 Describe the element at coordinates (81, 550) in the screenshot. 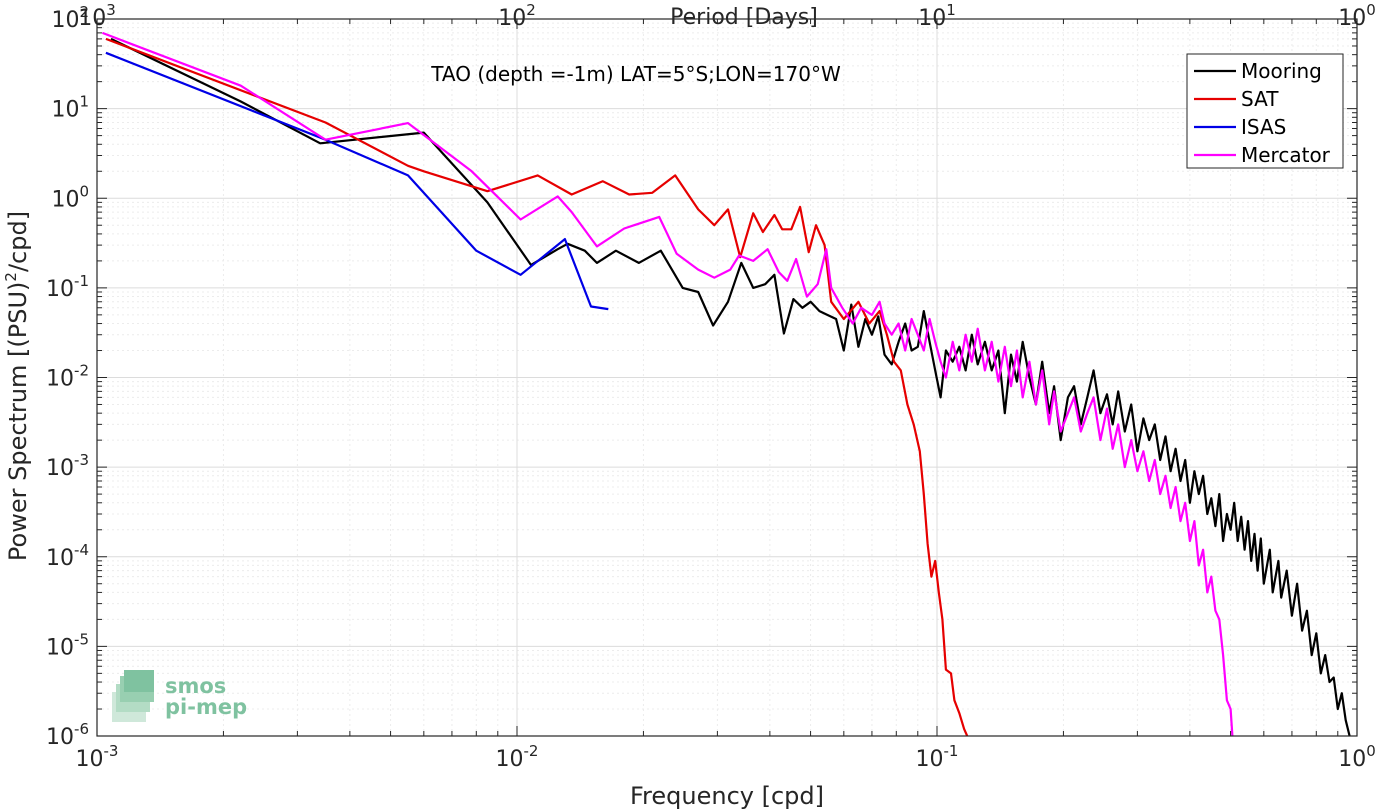

I see `tick-exponent: -4` at that location.